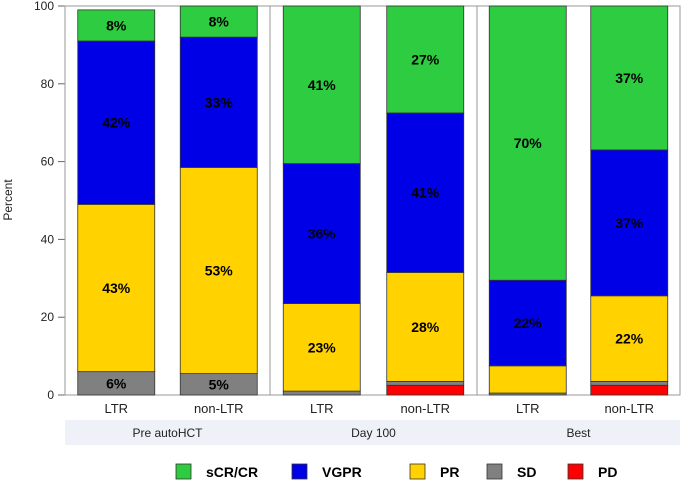 The height and width of the screenshot is (485, 685). I want to click on bar-pre-autohct-non-ltr-scr-cr, so click(218, 21).